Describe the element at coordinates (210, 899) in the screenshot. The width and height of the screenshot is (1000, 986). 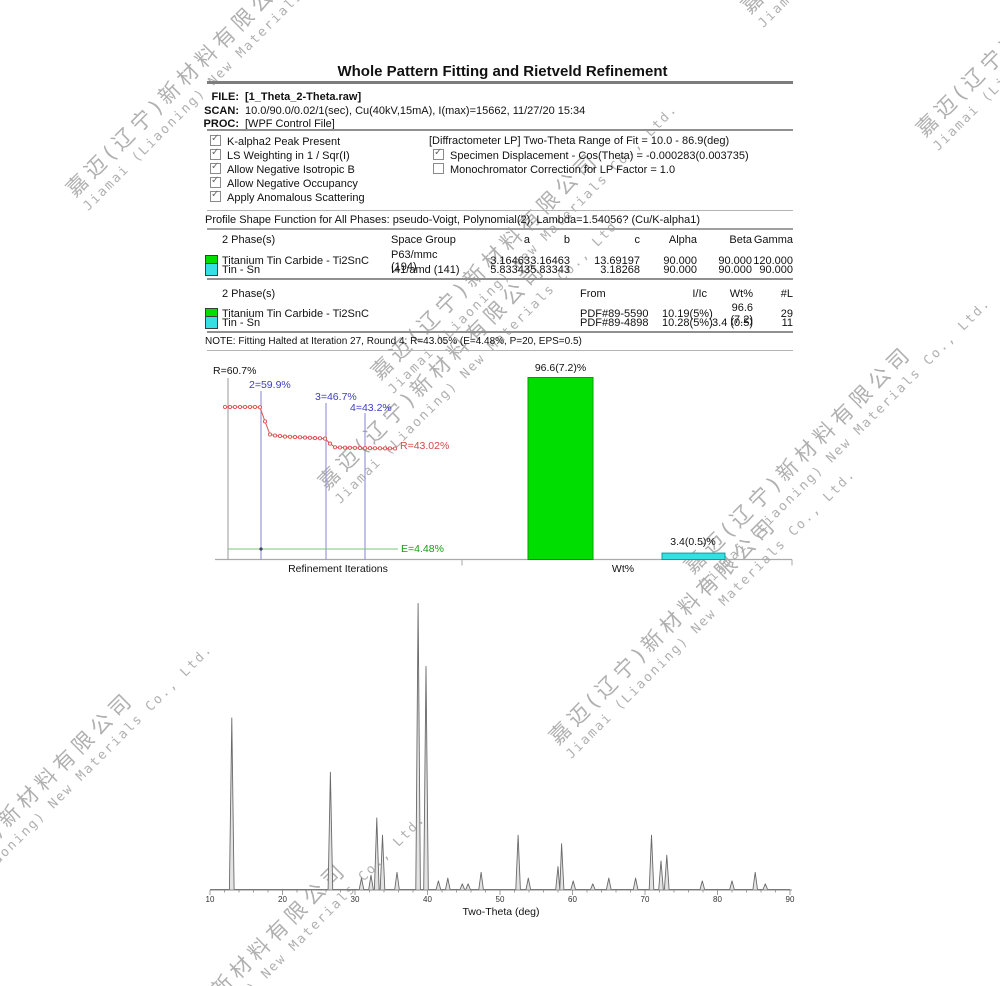
I see `xrd-tick-label: 10` at that location.